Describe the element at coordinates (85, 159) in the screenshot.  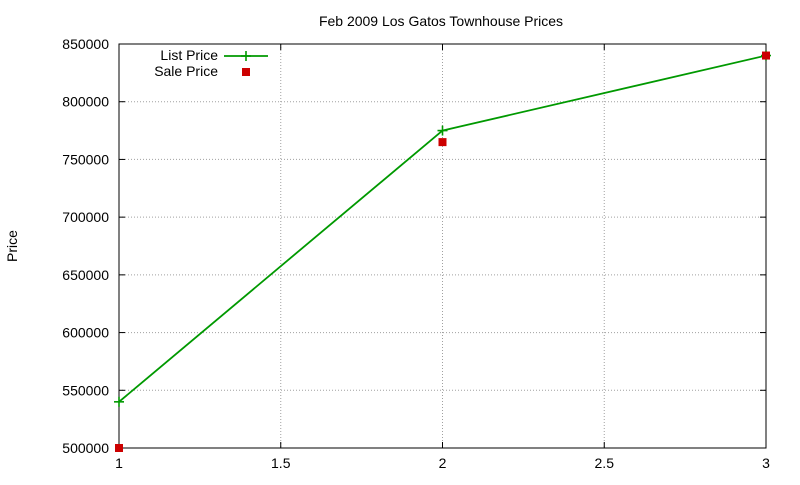
I see `y-tick-label: 750000` at that location.